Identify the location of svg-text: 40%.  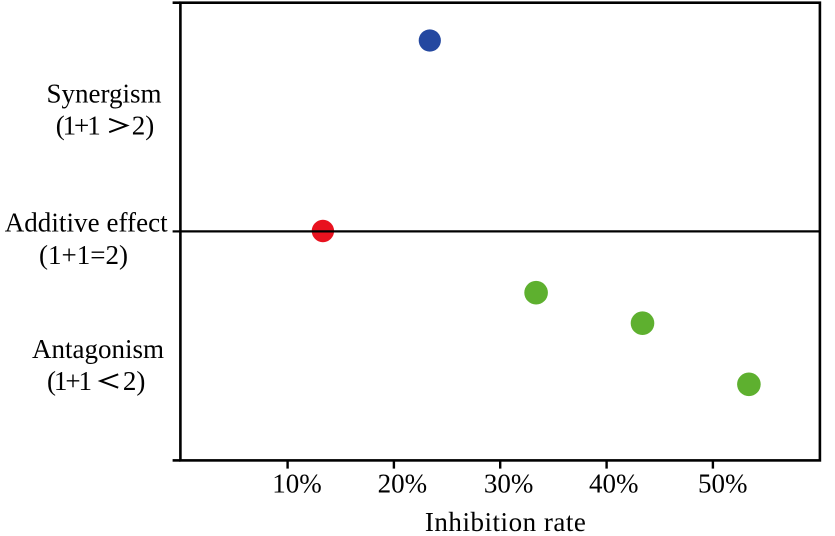
(614, 483).